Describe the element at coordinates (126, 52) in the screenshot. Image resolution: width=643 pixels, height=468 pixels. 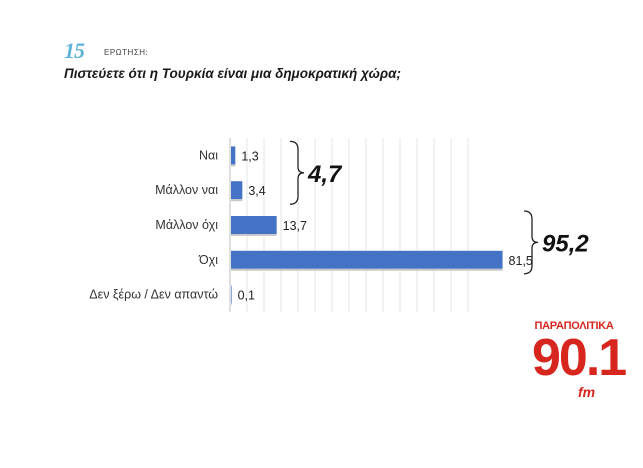
I see `question-label: ΕΡΩΤΗΣΗ:` at that location.